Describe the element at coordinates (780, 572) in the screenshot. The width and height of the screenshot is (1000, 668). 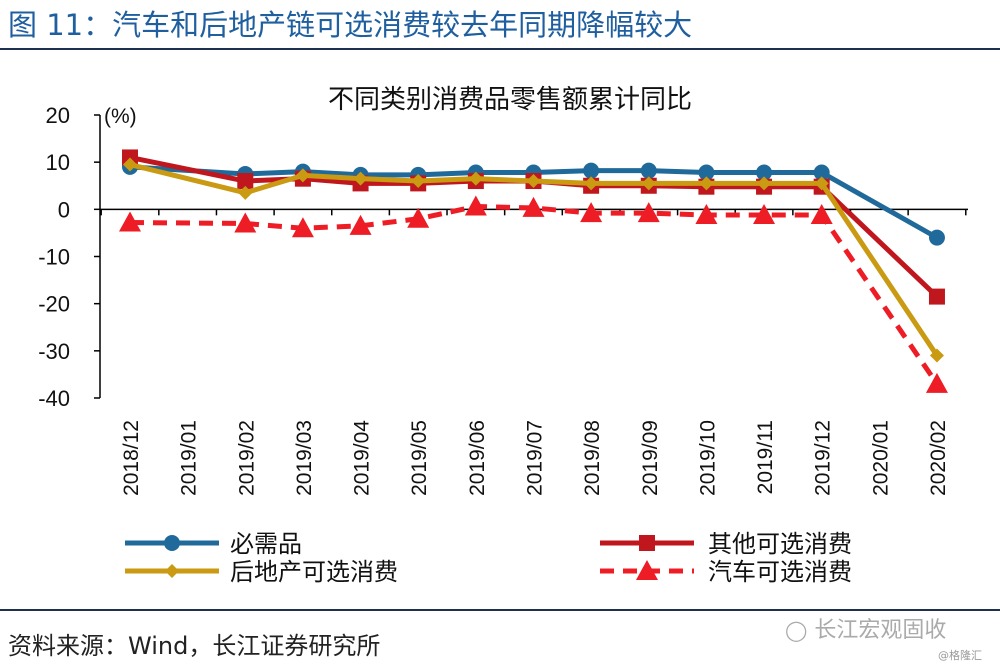
I see `legend-label: 汽车可选消费` at that location.